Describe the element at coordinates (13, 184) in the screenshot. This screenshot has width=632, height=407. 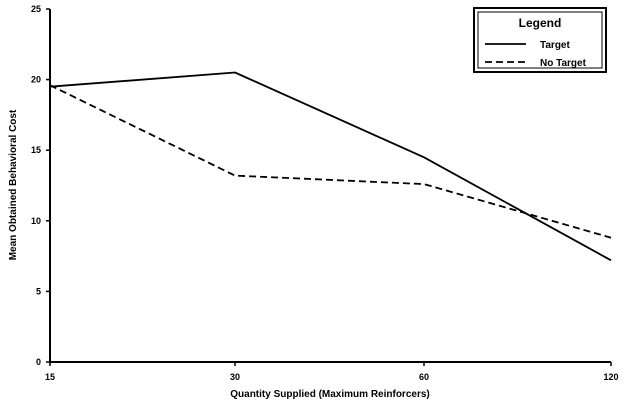
I see `y-axis-title: Mean Obtained Behavioral Cost` at that location.